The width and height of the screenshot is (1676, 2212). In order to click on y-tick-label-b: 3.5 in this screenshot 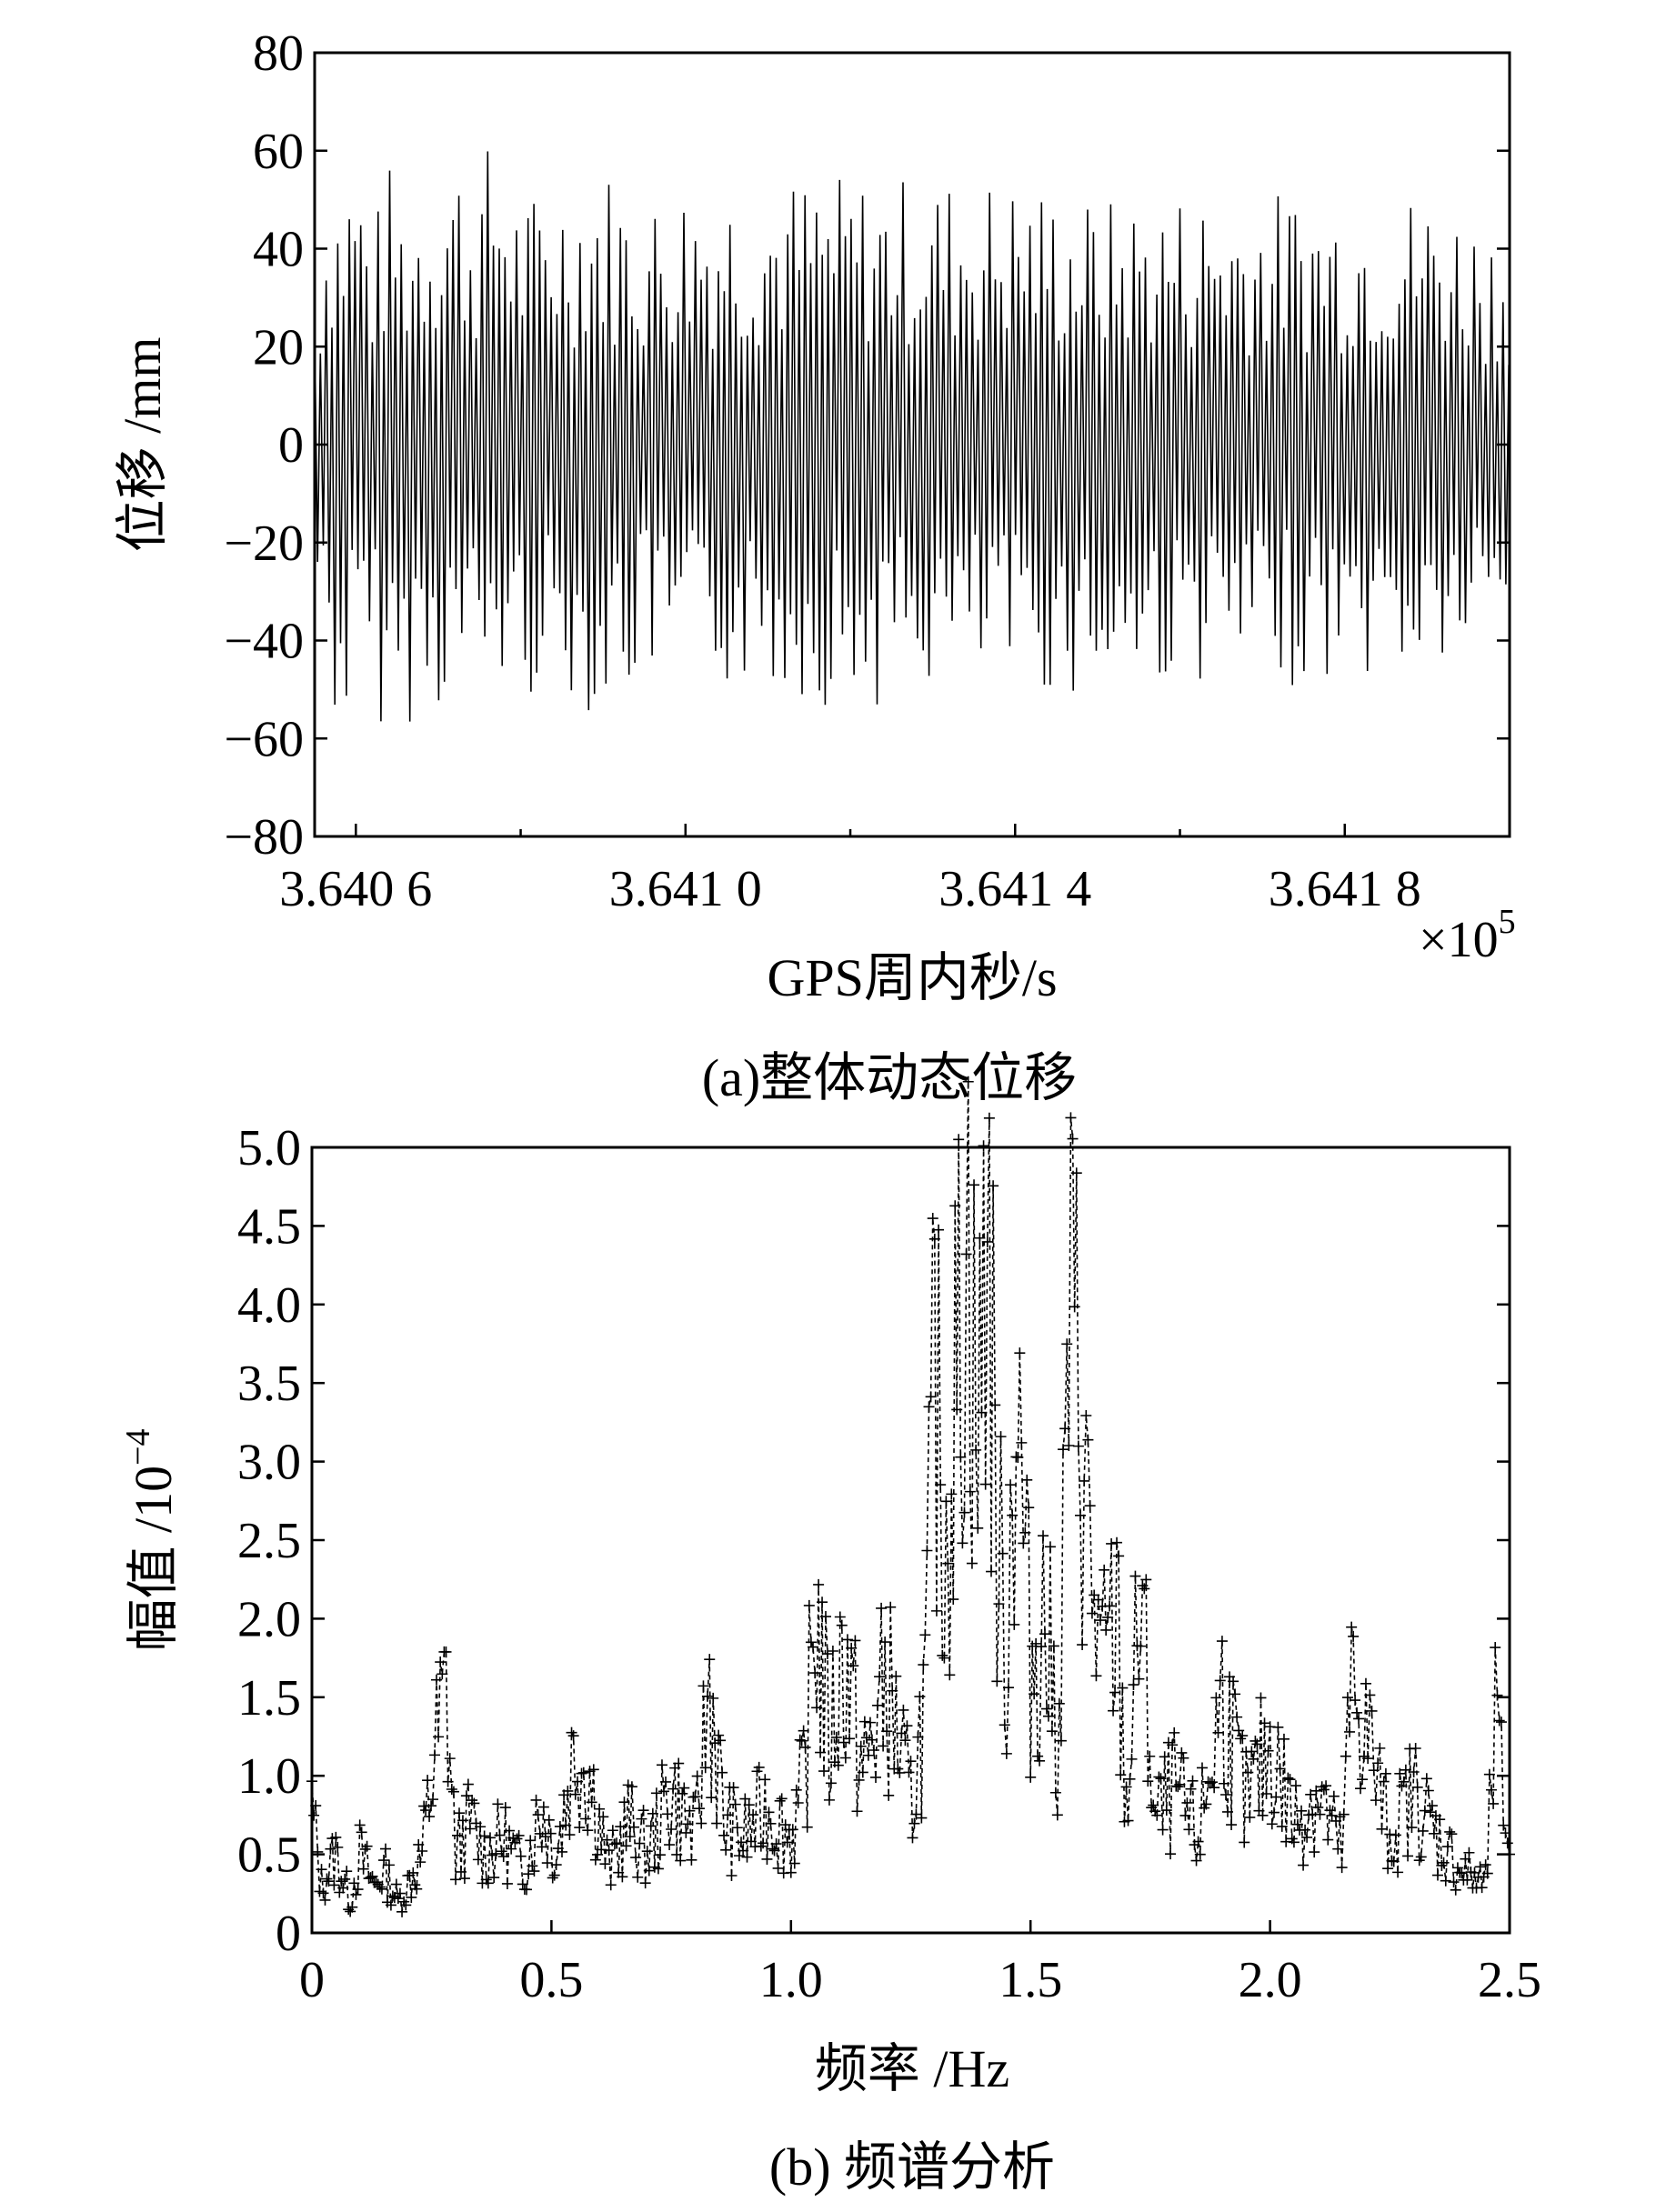, I will do `click(269, 1384)`.